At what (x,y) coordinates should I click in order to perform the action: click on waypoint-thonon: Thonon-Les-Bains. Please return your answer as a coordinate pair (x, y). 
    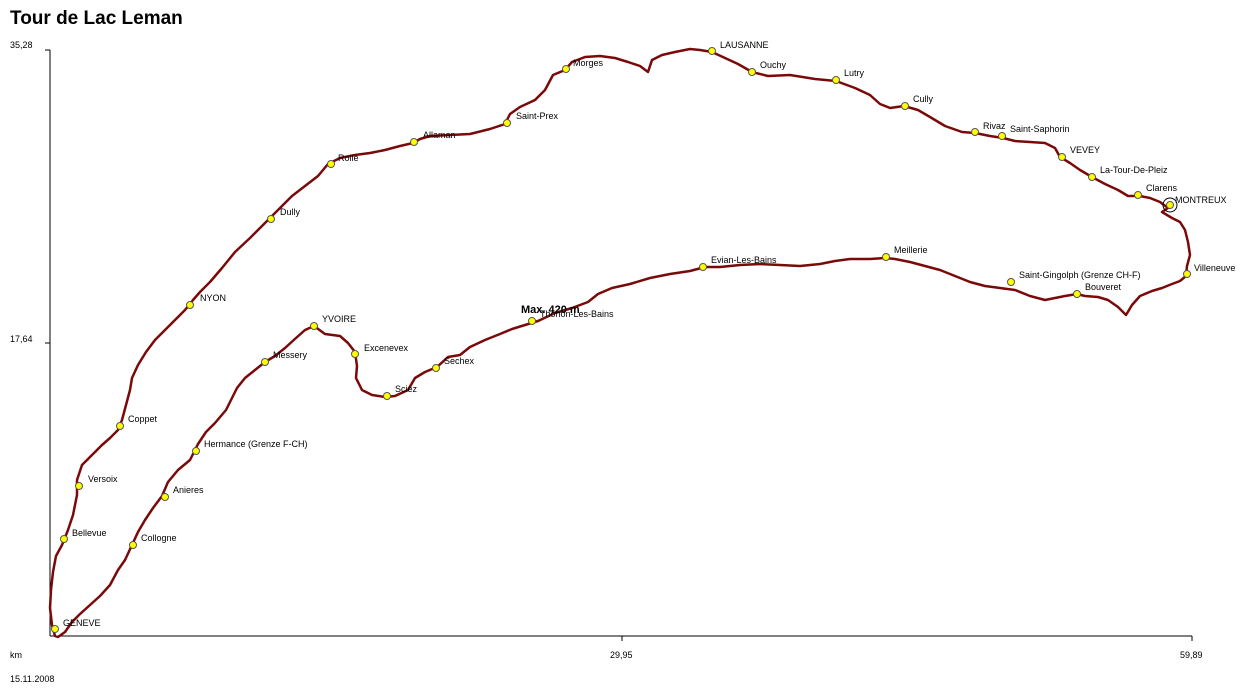
    Looking at the image, I should click on (571, 317).